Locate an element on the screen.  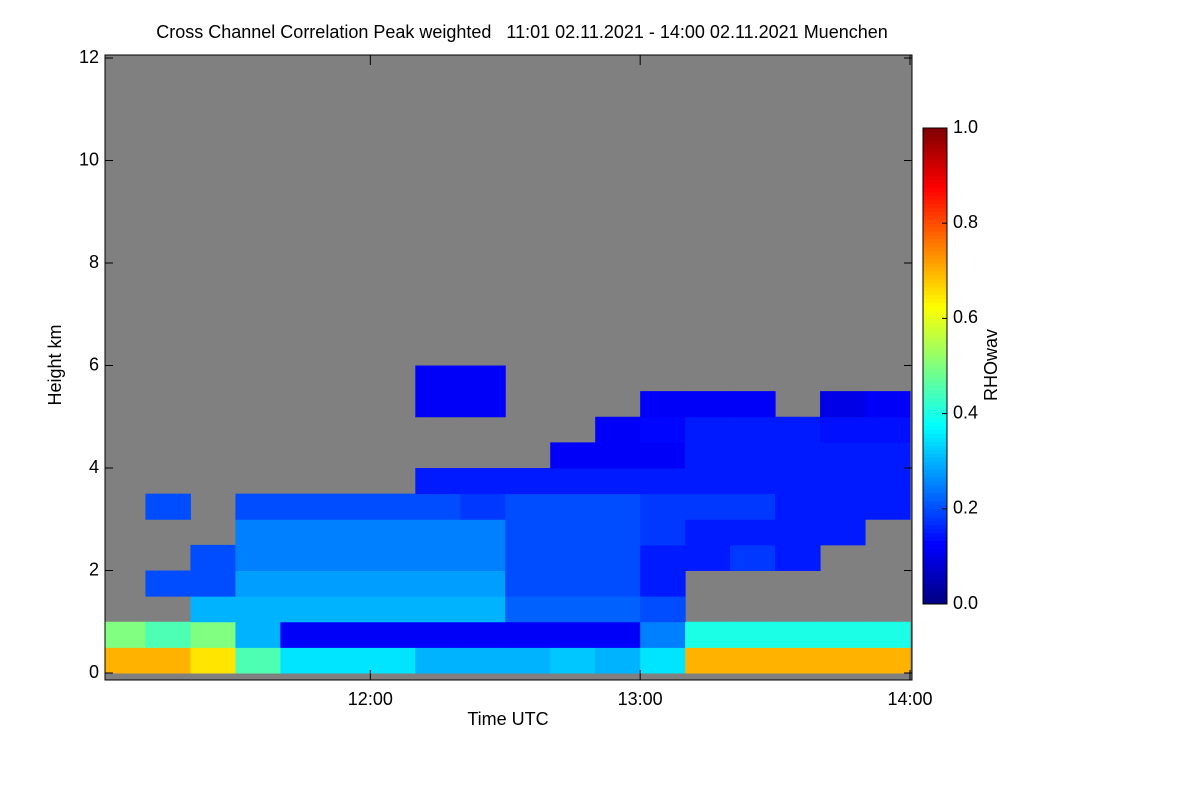
x-tick-label: 12:00 is located at coordinates (370, 699).